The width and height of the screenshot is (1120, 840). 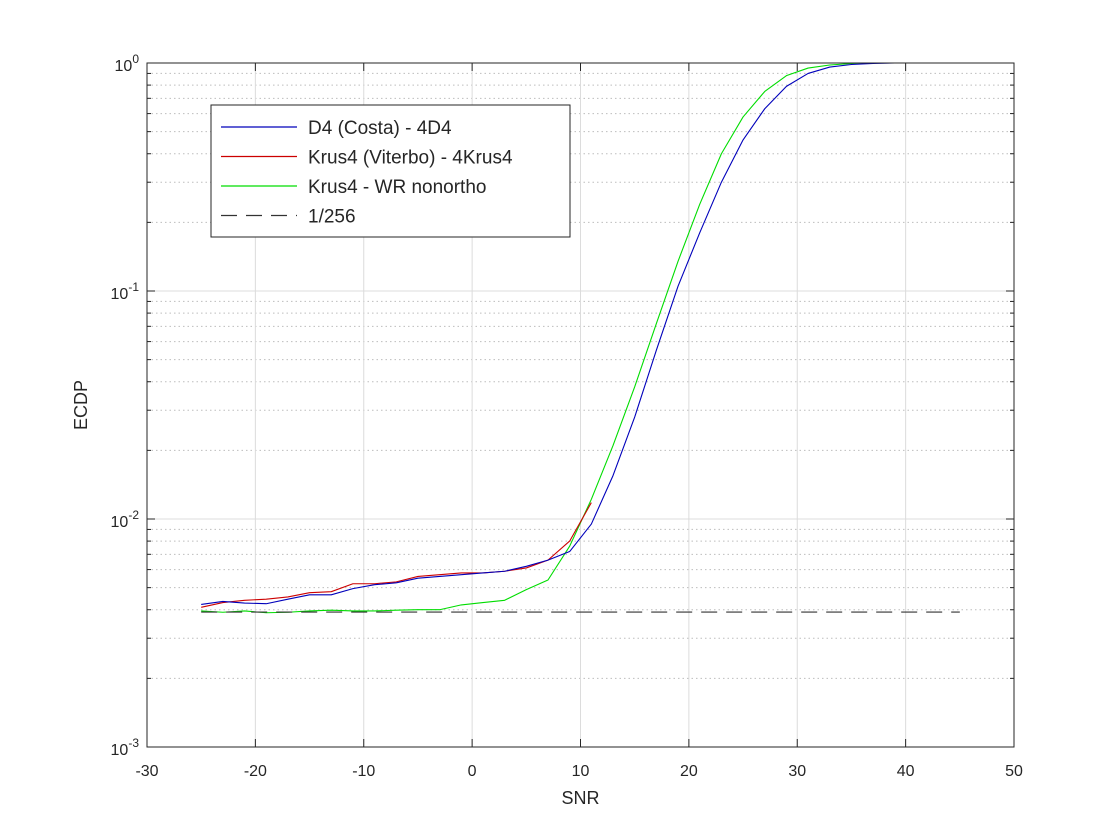 I want to click on x-tick-label: 20, so click(x=689, y=771).